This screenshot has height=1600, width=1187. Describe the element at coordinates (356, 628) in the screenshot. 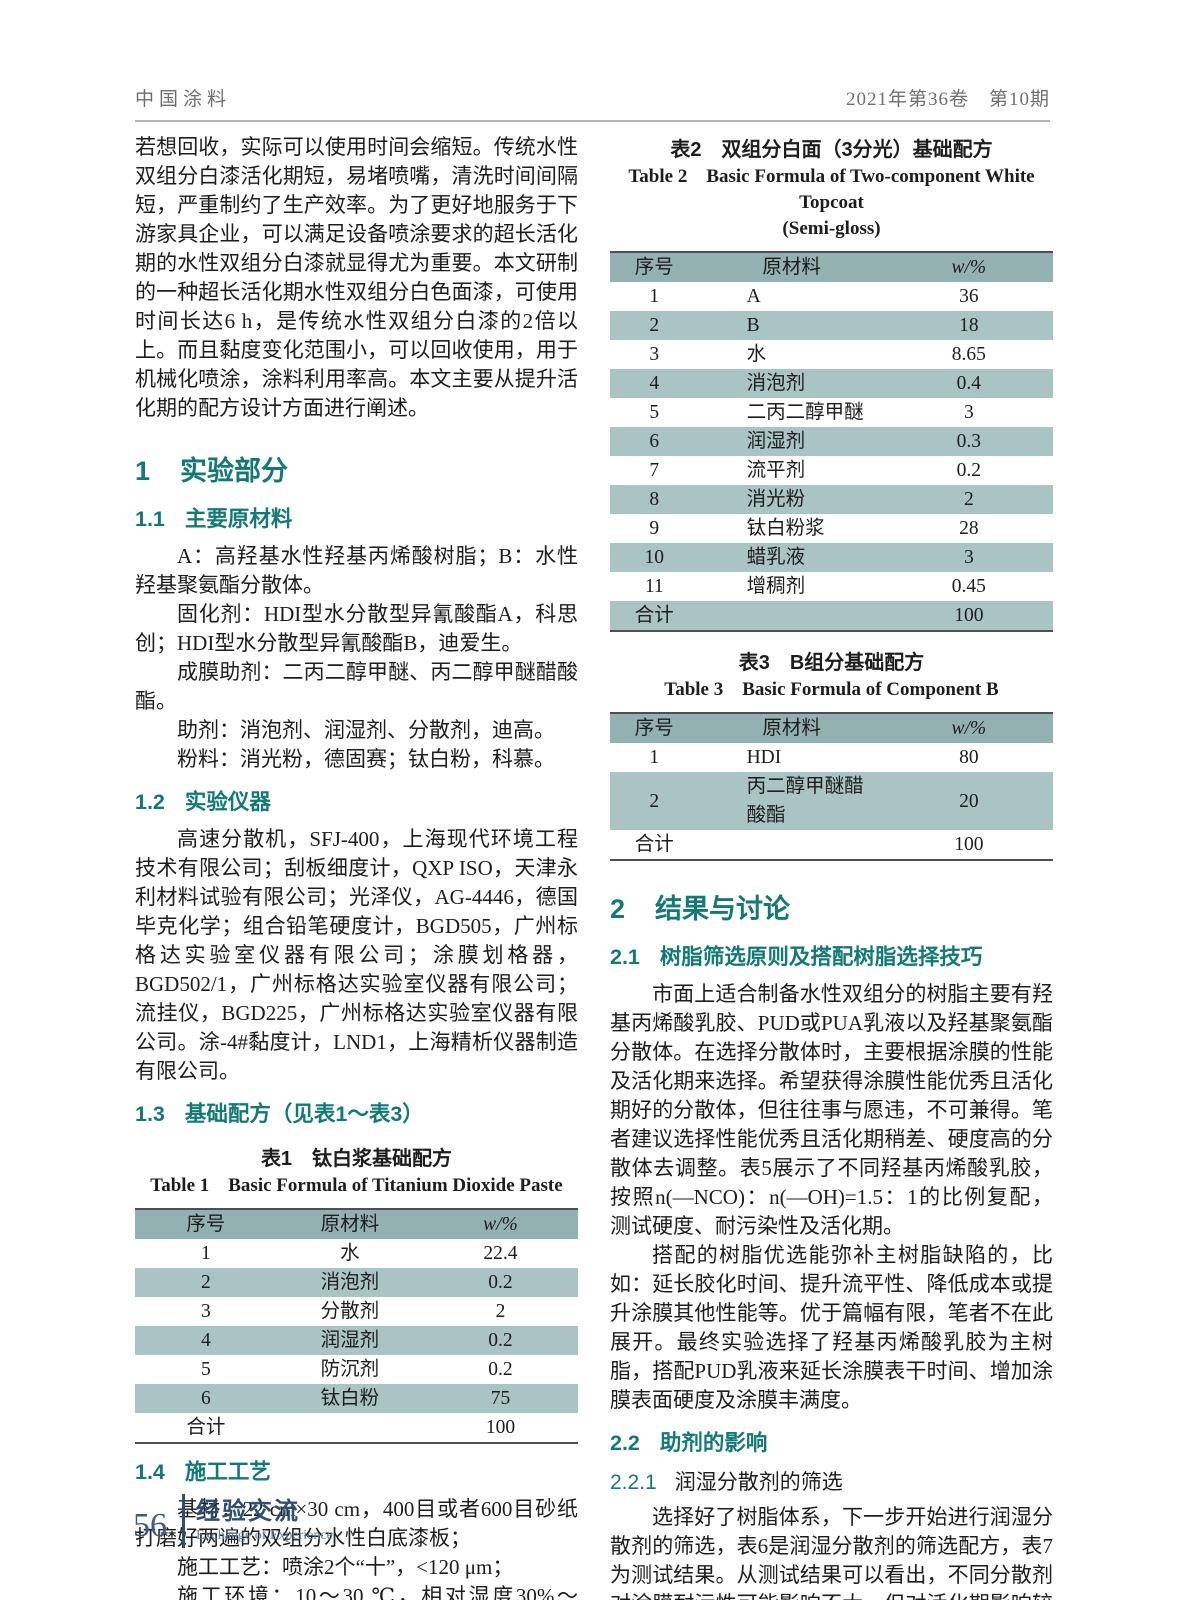

I see `paragraph: 固化剂：HDI型水分散型异氰酸酯A，科思创；HDI型水分散型异氰酸酯B，迪爱生。` at that location.